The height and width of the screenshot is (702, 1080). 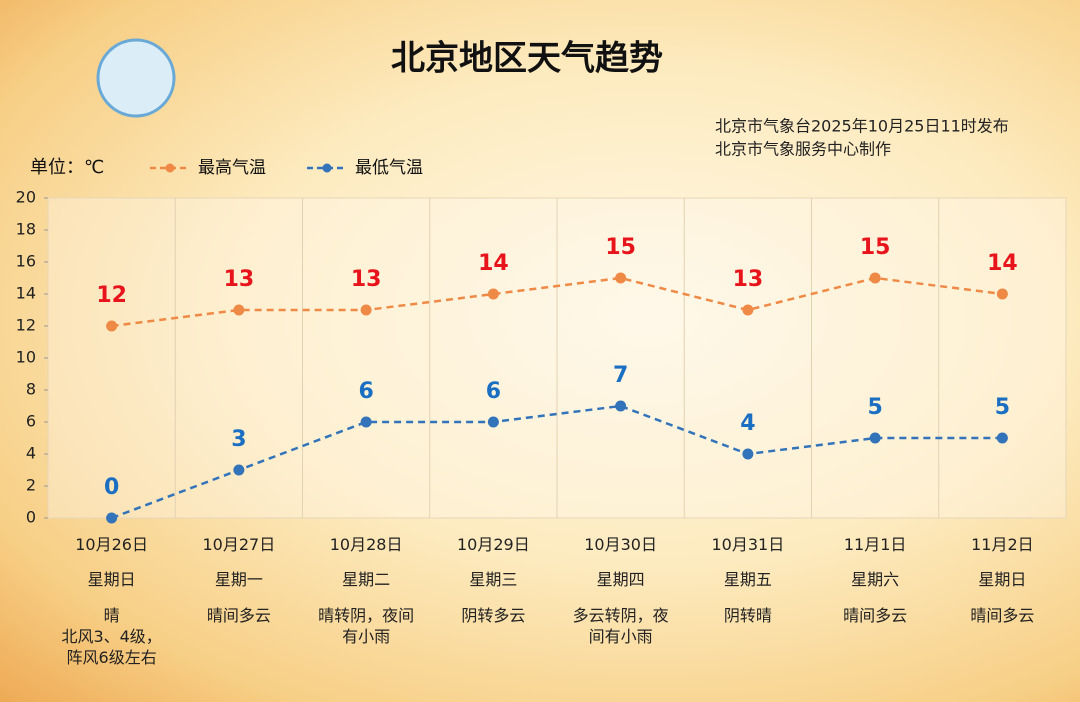 I want to click on y-tick-label: 18, so click(x=26, y=229).